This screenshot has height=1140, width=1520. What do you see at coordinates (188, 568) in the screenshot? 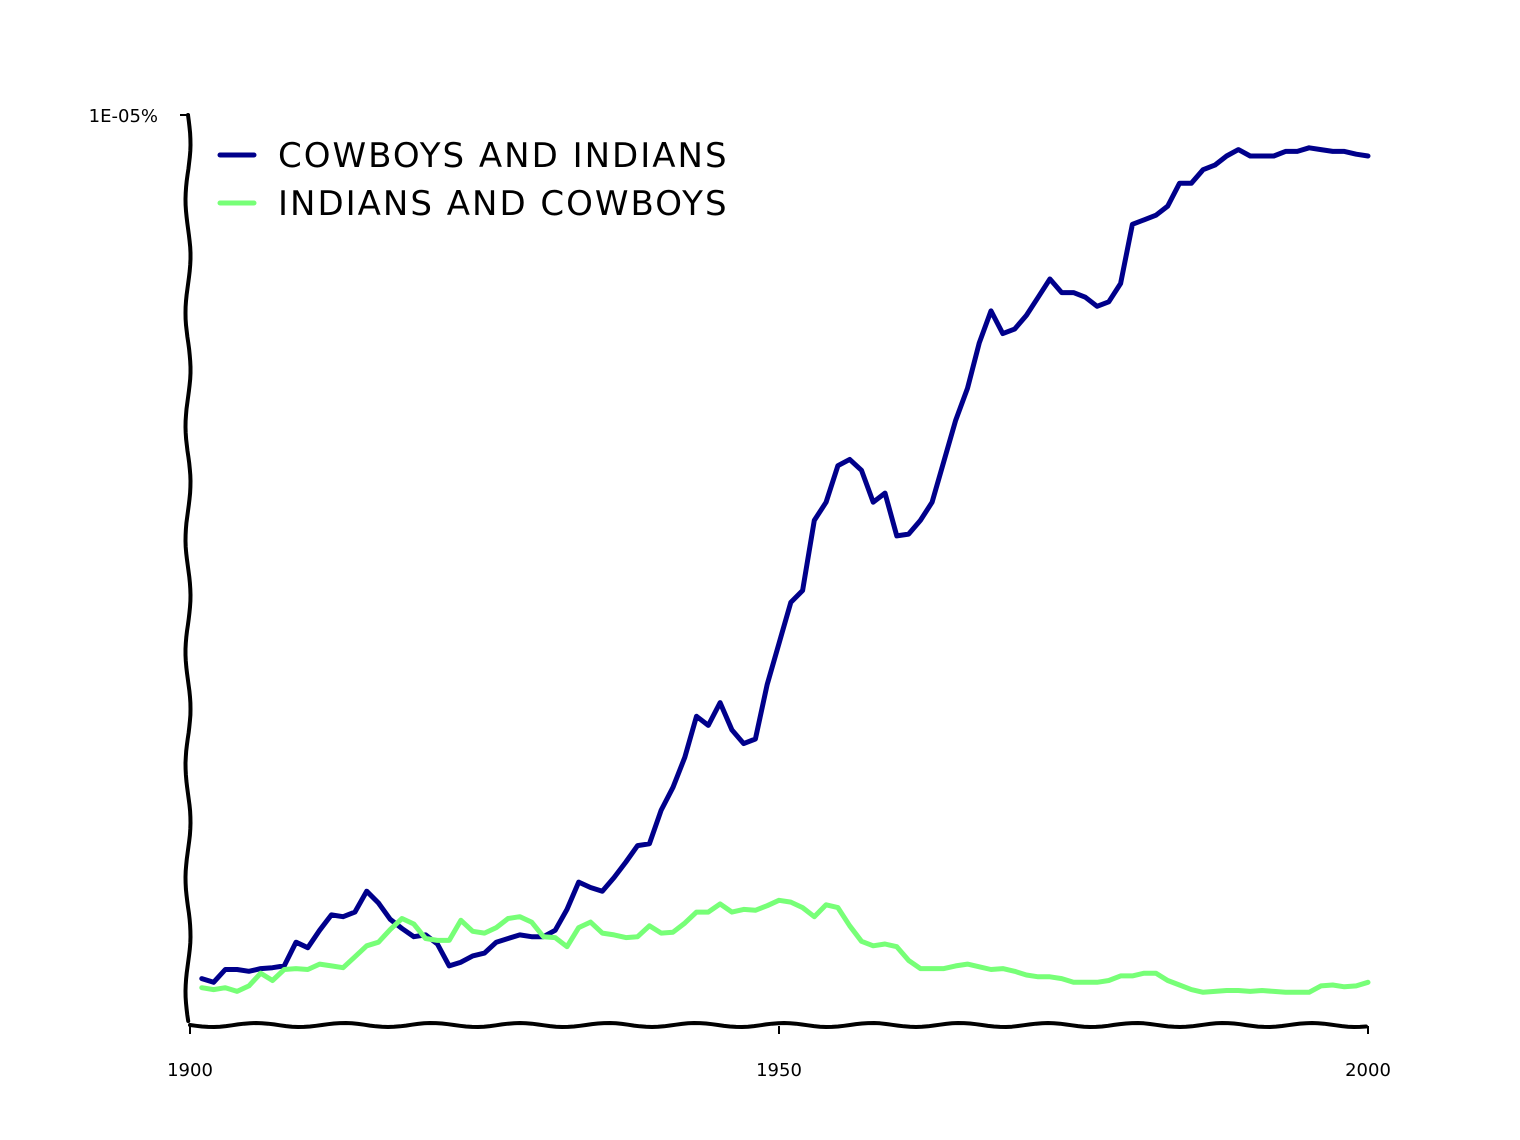
I see `y-axis-line` at bounding box center [188, 568].